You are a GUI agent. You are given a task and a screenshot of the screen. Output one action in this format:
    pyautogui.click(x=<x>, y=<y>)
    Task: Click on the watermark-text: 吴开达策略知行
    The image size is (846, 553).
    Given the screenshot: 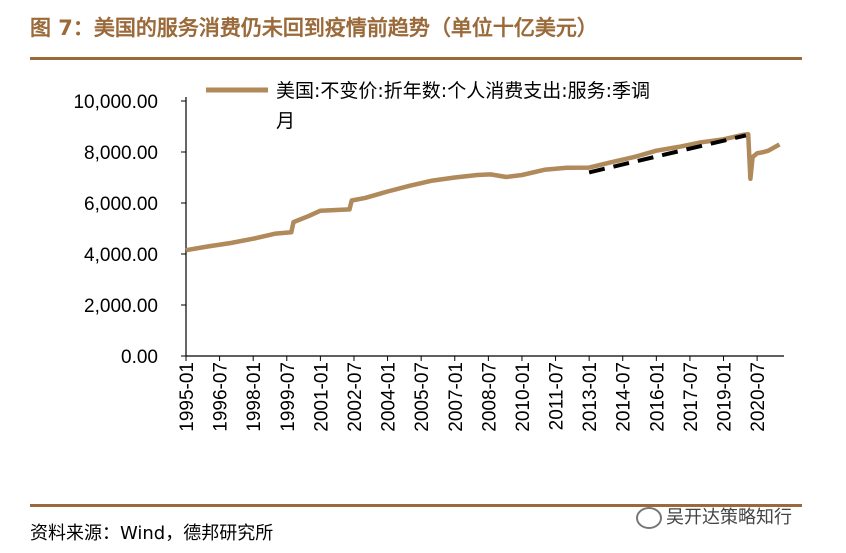 What is the action you would take?
    pyautogui.click(x=729, y=517)
    